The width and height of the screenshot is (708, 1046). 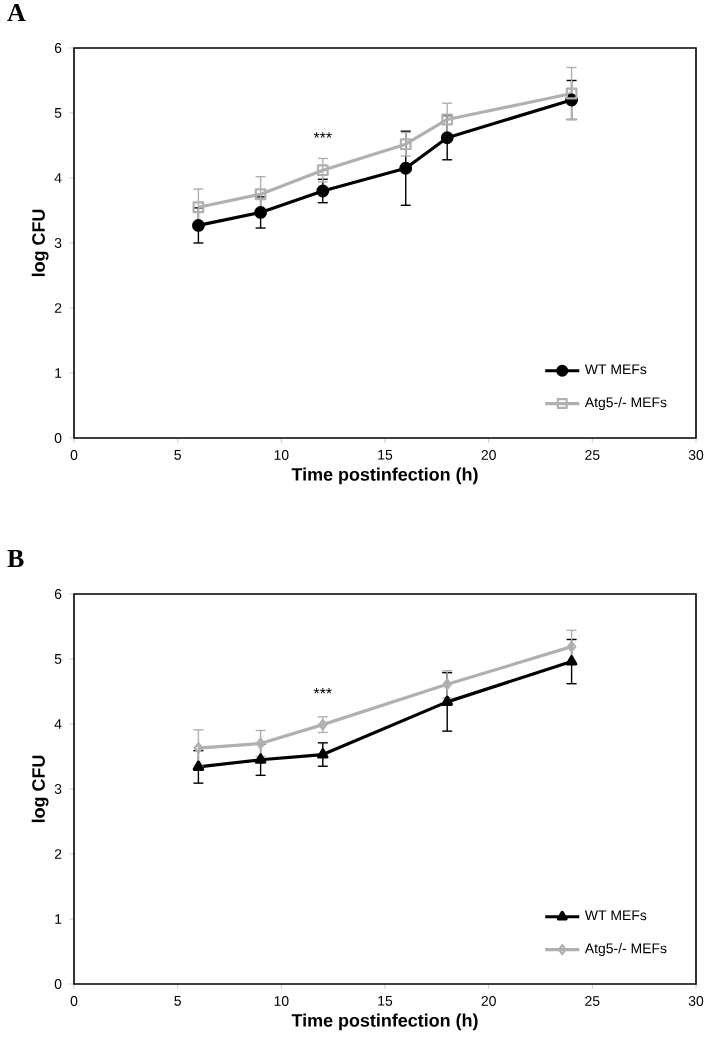 I want to click on chart-title: B, so click(x=15, y=558).